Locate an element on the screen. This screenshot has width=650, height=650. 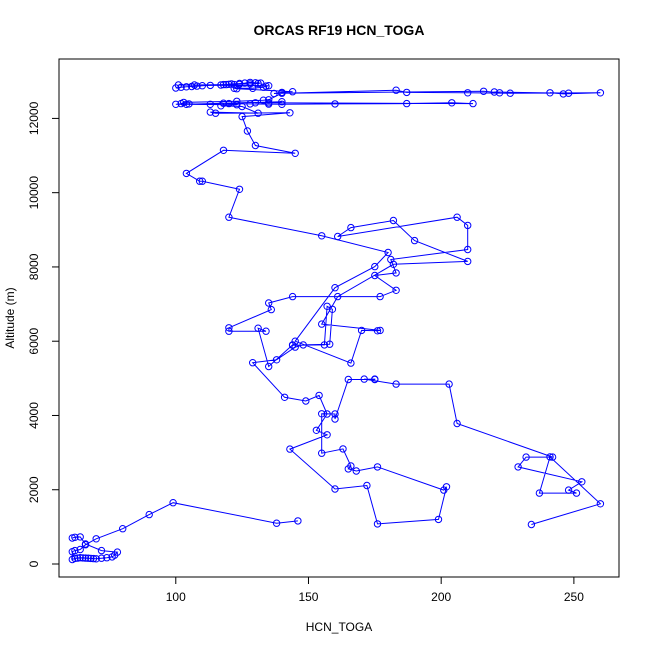
chart-title: ORCAS RF19 HCN_TOGA is located at coordinates (339, 30).